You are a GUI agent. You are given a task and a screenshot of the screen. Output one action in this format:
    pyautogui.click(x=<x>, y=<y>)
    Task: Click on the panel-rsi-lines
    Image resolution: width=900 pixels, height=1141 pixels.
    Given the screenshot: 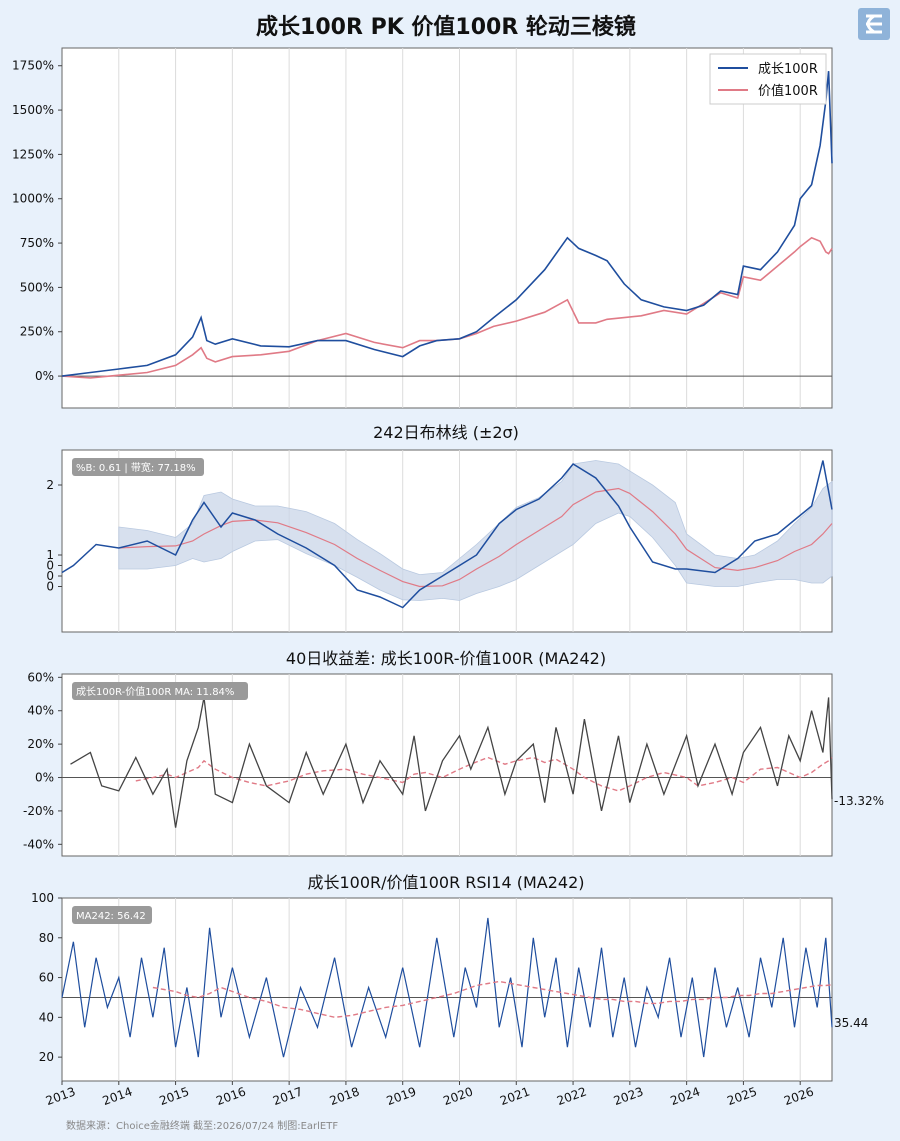 What is the action you would take?
    pyautogui.click(x=447, y=987)
    